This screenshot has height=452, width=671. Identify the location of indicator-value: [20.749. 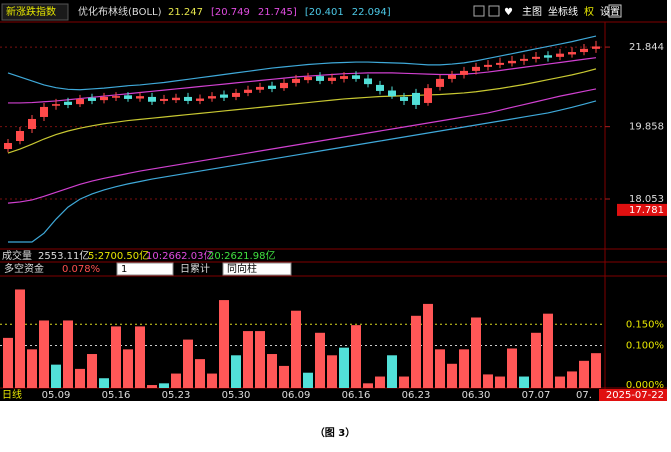
(230, 12).